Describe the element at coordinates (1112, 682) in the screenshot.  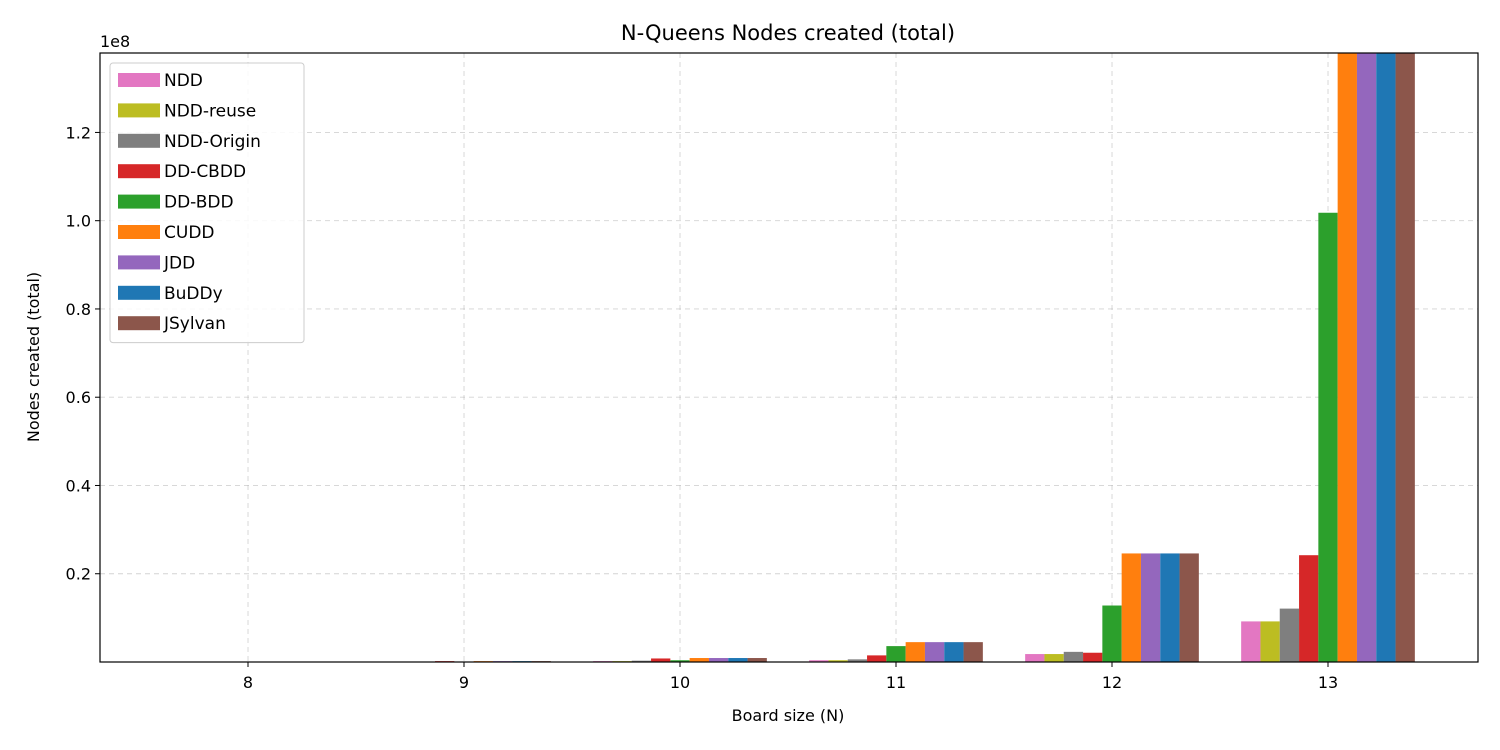
I see `x-tick-label: 12` at that location.